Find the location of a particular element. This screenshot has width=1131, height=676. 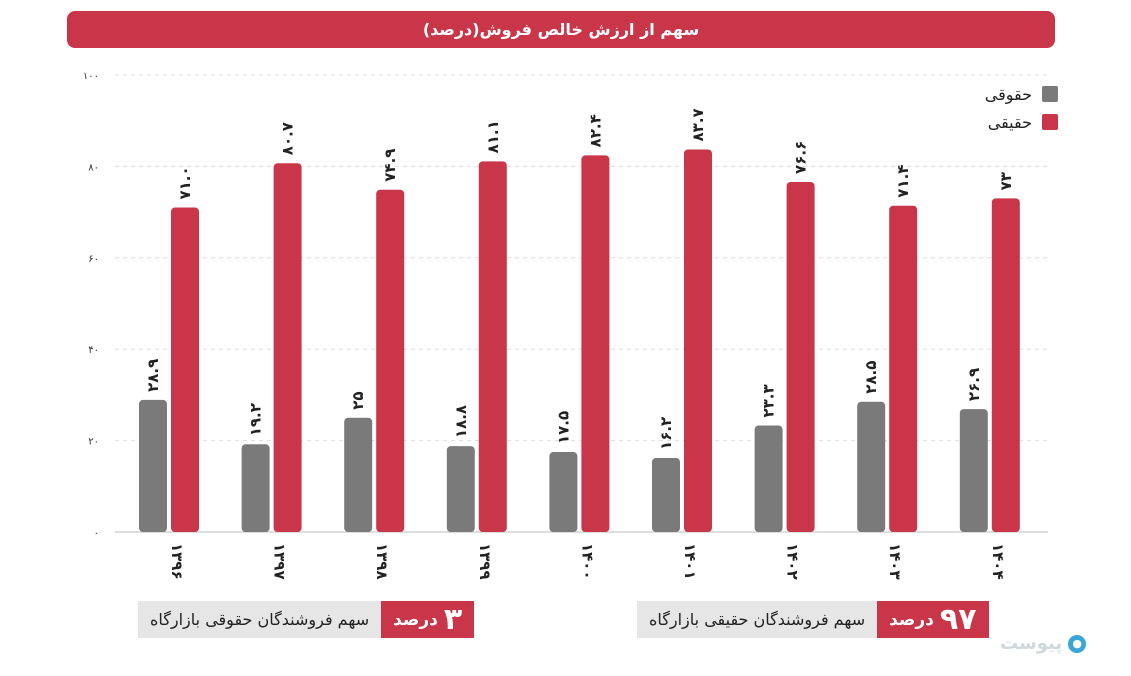

data-label: ۱۸.۸ is located at coordinates (461, 421).